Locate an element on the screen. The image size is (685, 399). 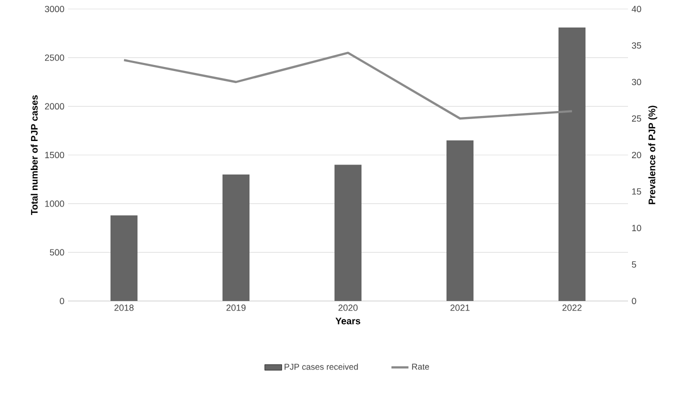
y2-tick-label: 40 is located at coordinates (637, 9).